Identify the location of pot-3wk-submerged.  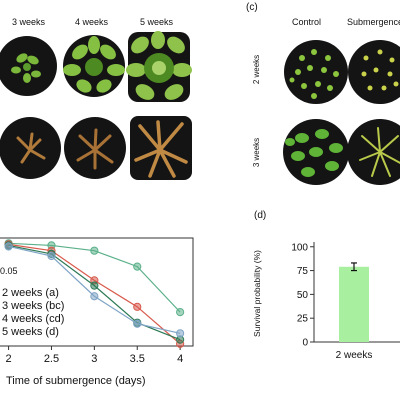
(373, 152).